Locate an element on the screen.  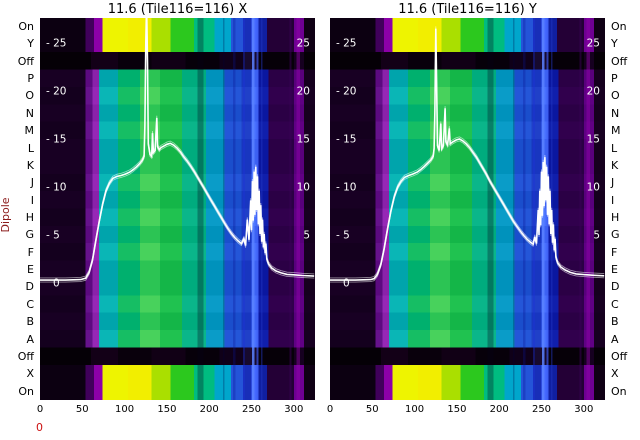
dipole-label-left: X is located at coordinates (30, 374).